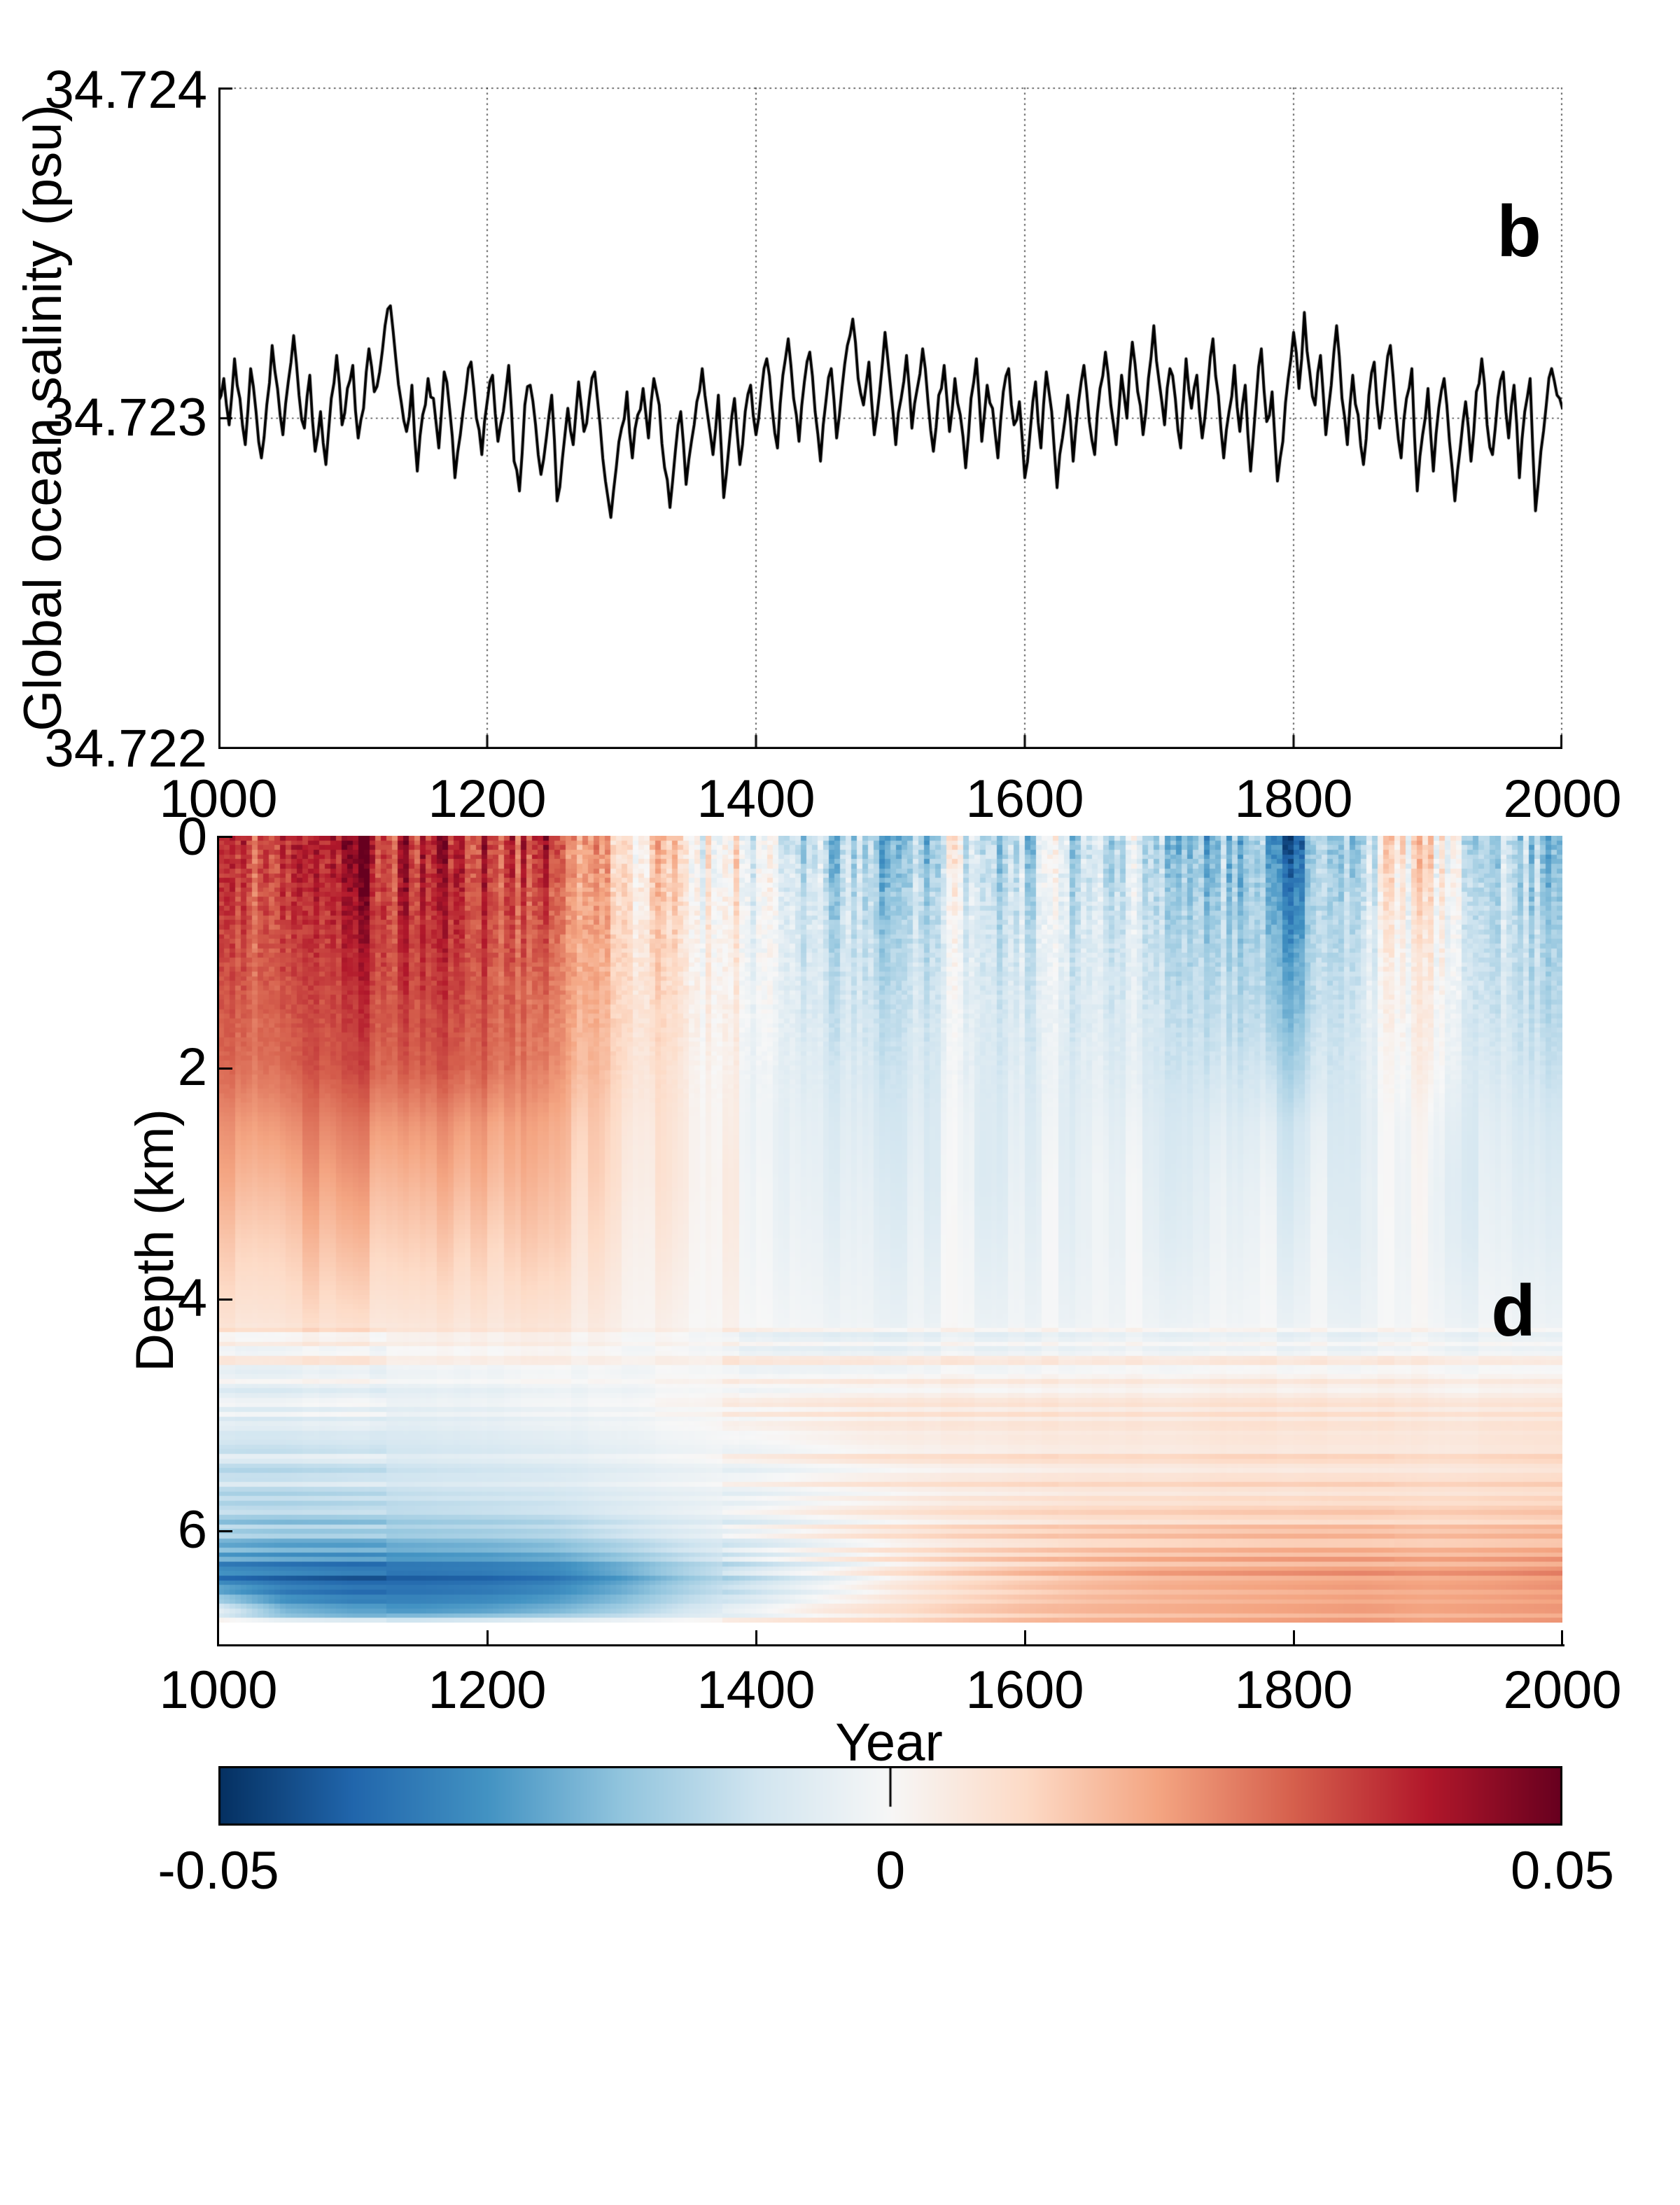 Image resolution: width=1680 pixels, height=2205 pixels. Describe the element at coordinates (192, 1067) in the screenshot. I see `dtick-2: 2` at that location.